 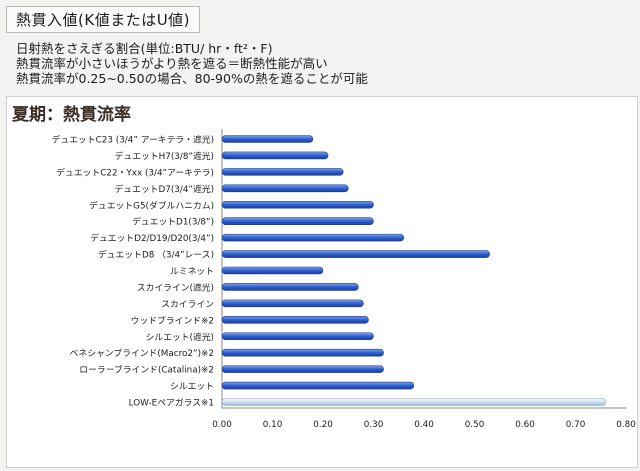 I want to click on description-line-1: 日射熱をさえぎる割合(単位:BTU/ hr・ft²・F), so click(x=144, y=48).